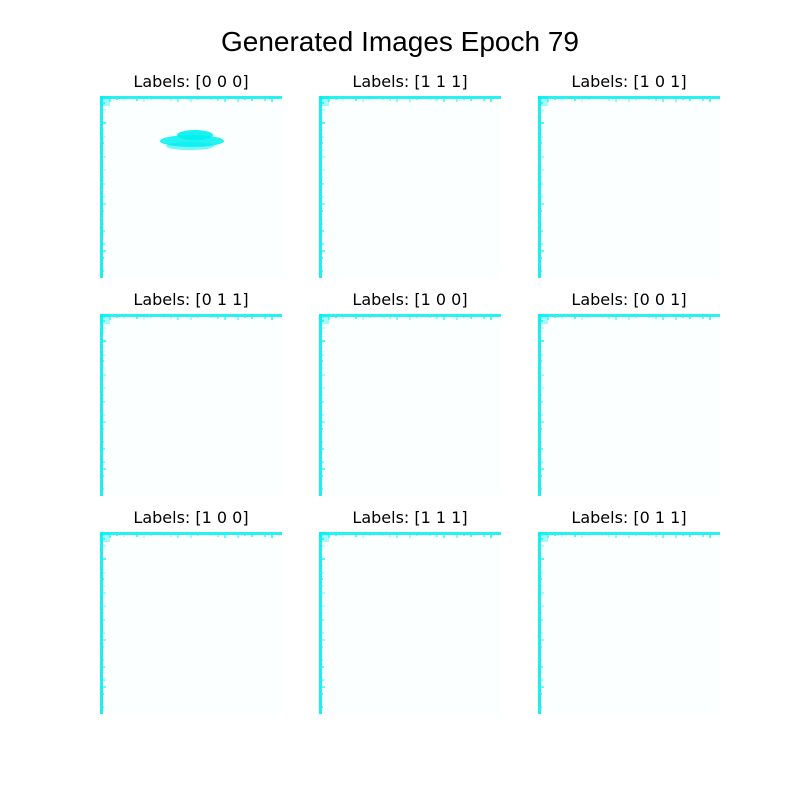  What do you see at coordinates (192, 140) in the screenshot?
I see `cyan-blob` at bounding box center [192, 140].